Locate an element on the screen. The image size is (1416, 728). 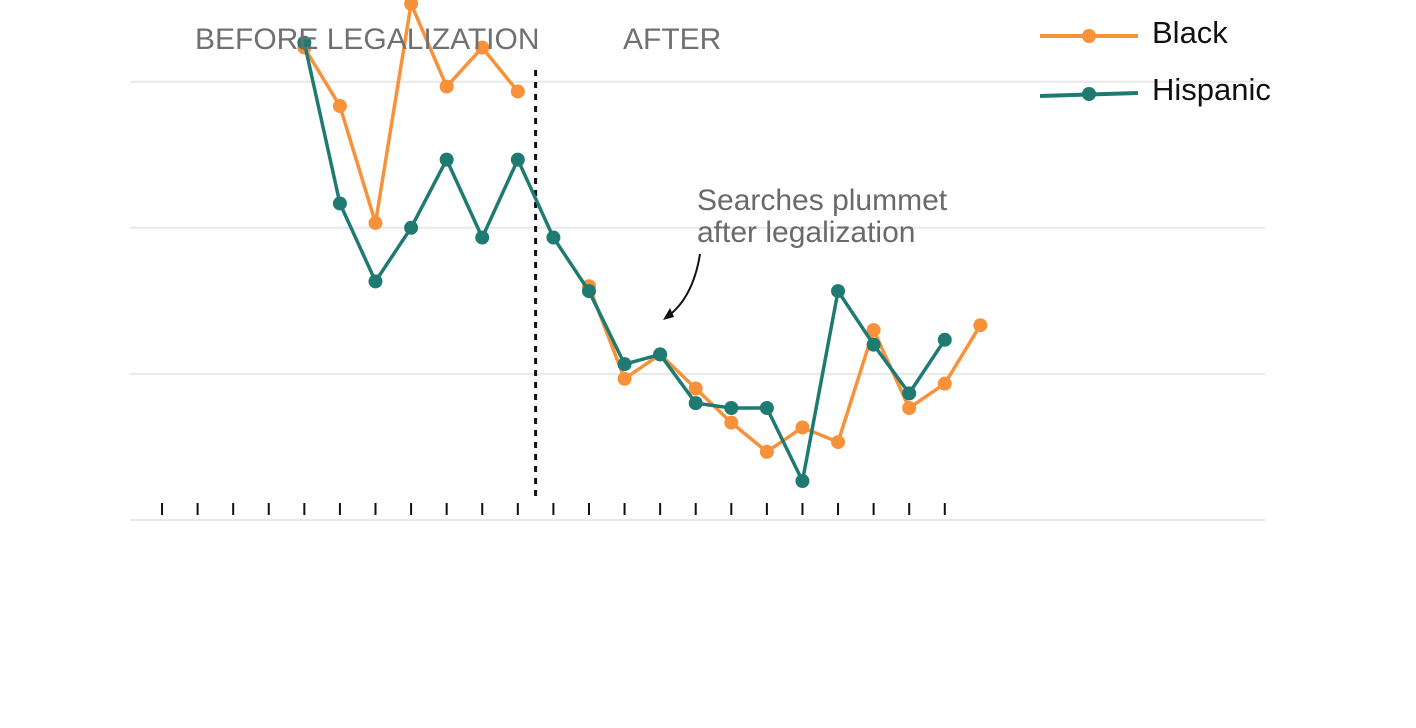
legend-item-black: Black is located at coordinates (1134, 32).